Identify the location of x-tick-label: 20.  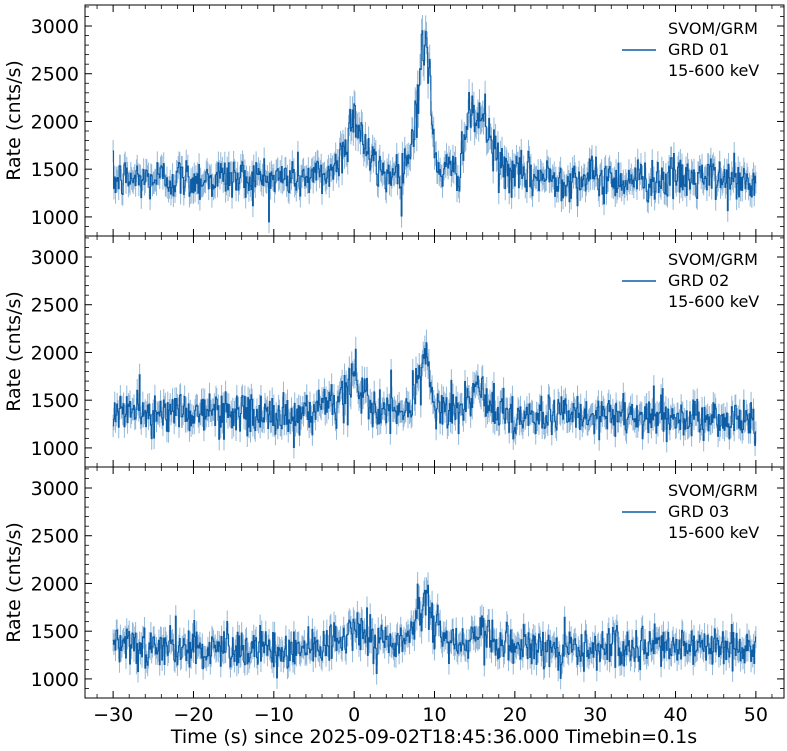
(515, 715).